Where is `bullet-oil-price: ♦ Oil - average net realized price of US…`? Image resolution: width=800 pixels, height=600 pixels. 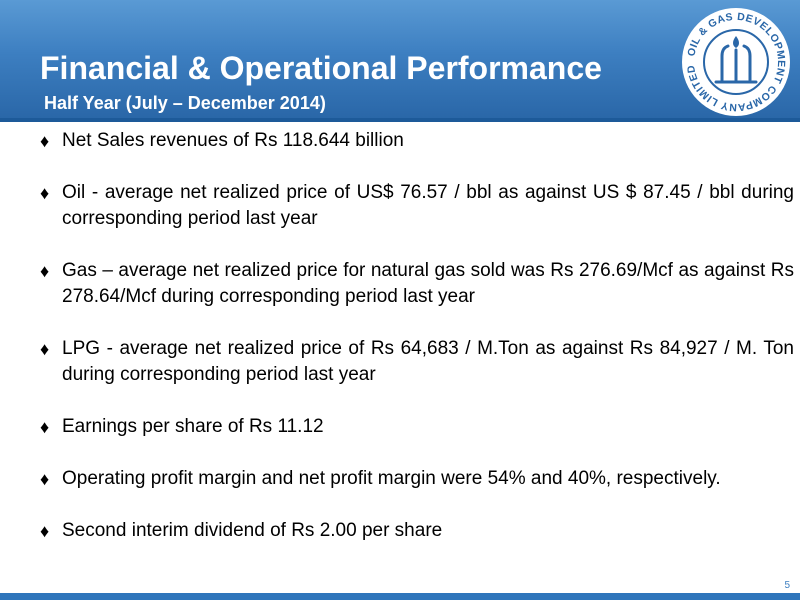 bullet-oil-price: ♦ Oil - average net realized price of US… is located at coordinates (416, 206).